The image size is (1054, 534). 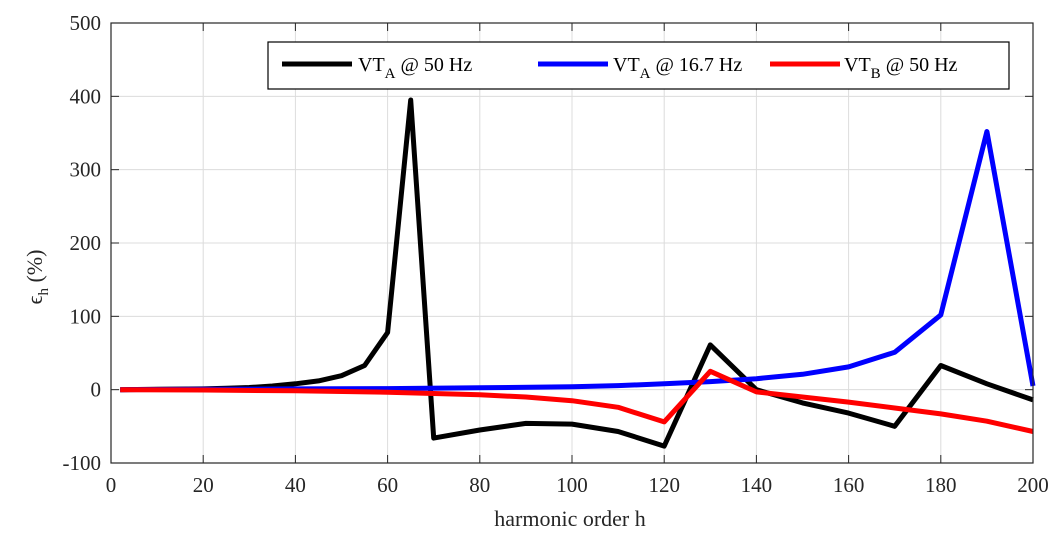 What do you see at coordinates (86, 243) in the screenshot?
I see `y-tick-label-3: 200` at bounding box center [86, 243].